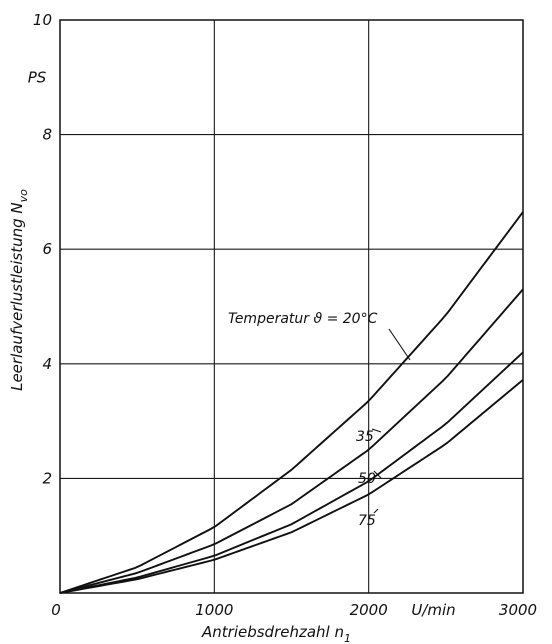 Image resolution: width=552 pixels, height=644 pixels. Describe the element at coordinates (294, 610) in the screenshot. I see `x-tick-labels: 0 1000 2000 3000` at that location.